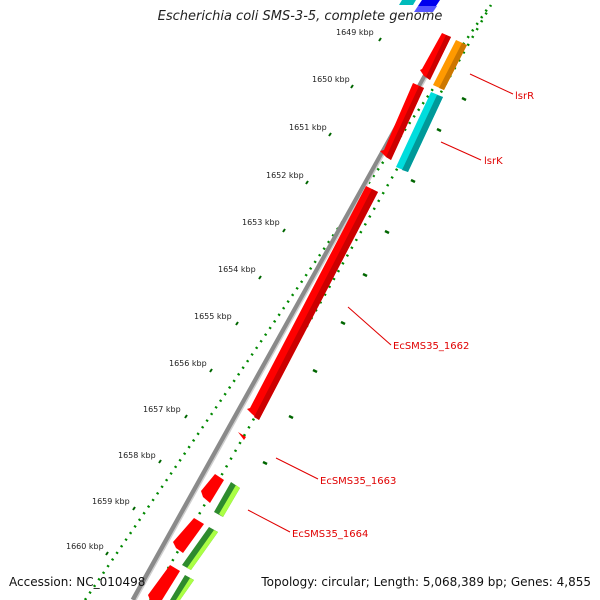 This screenshot has height=600, width=600. I want to click on tick-label-1658: 1658 kbp, so click(137, 455).